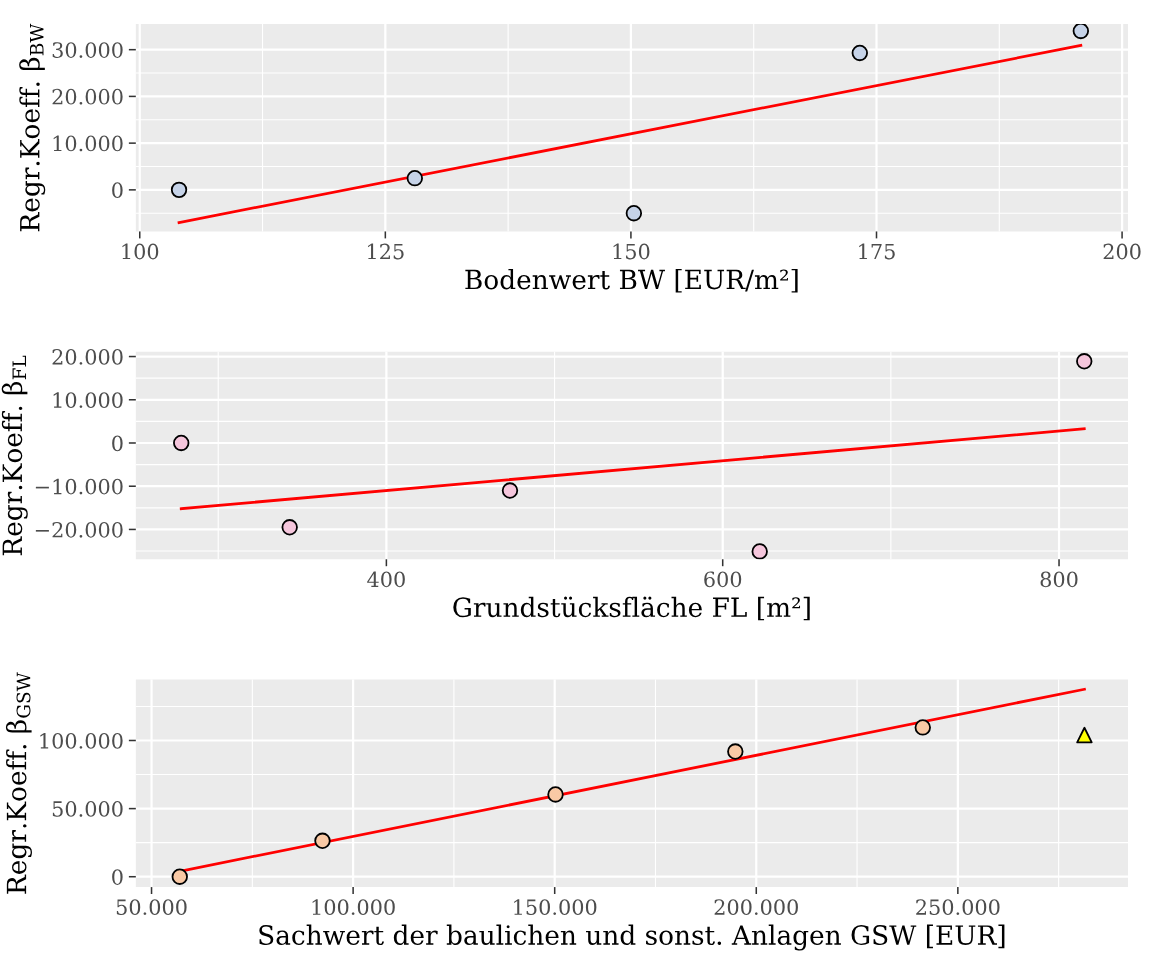  Describe the element at coordinates (353, 907) in the screenshot. I see `x-tick-label: 100.000` at that location.